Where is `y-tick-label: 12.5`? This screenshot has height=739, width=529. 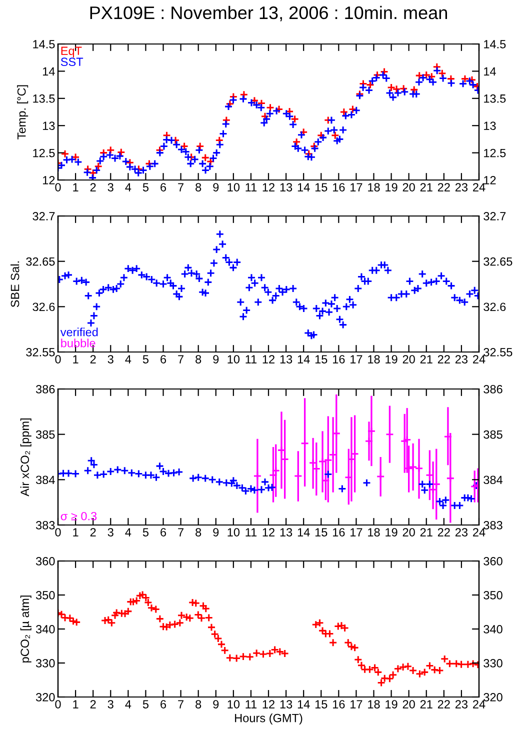
y-tick-label: 12.5 is located at coordinates (44, 153).